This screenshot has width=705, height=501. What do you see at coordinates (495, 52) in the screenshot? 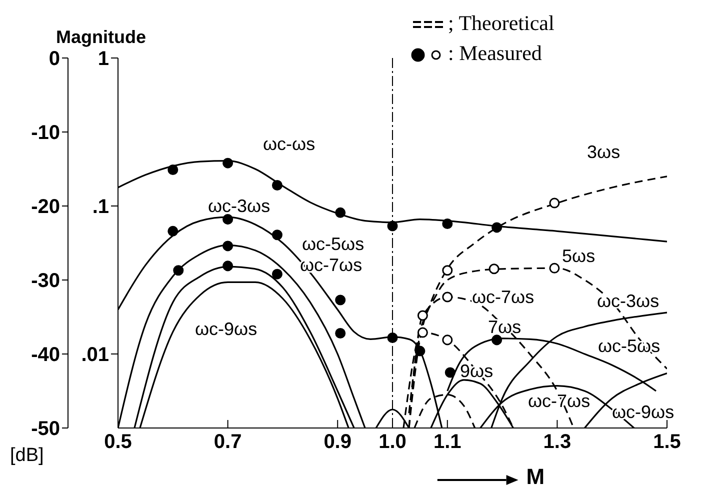
I see `annotation: : Measured` at bounding box center [495, 52].